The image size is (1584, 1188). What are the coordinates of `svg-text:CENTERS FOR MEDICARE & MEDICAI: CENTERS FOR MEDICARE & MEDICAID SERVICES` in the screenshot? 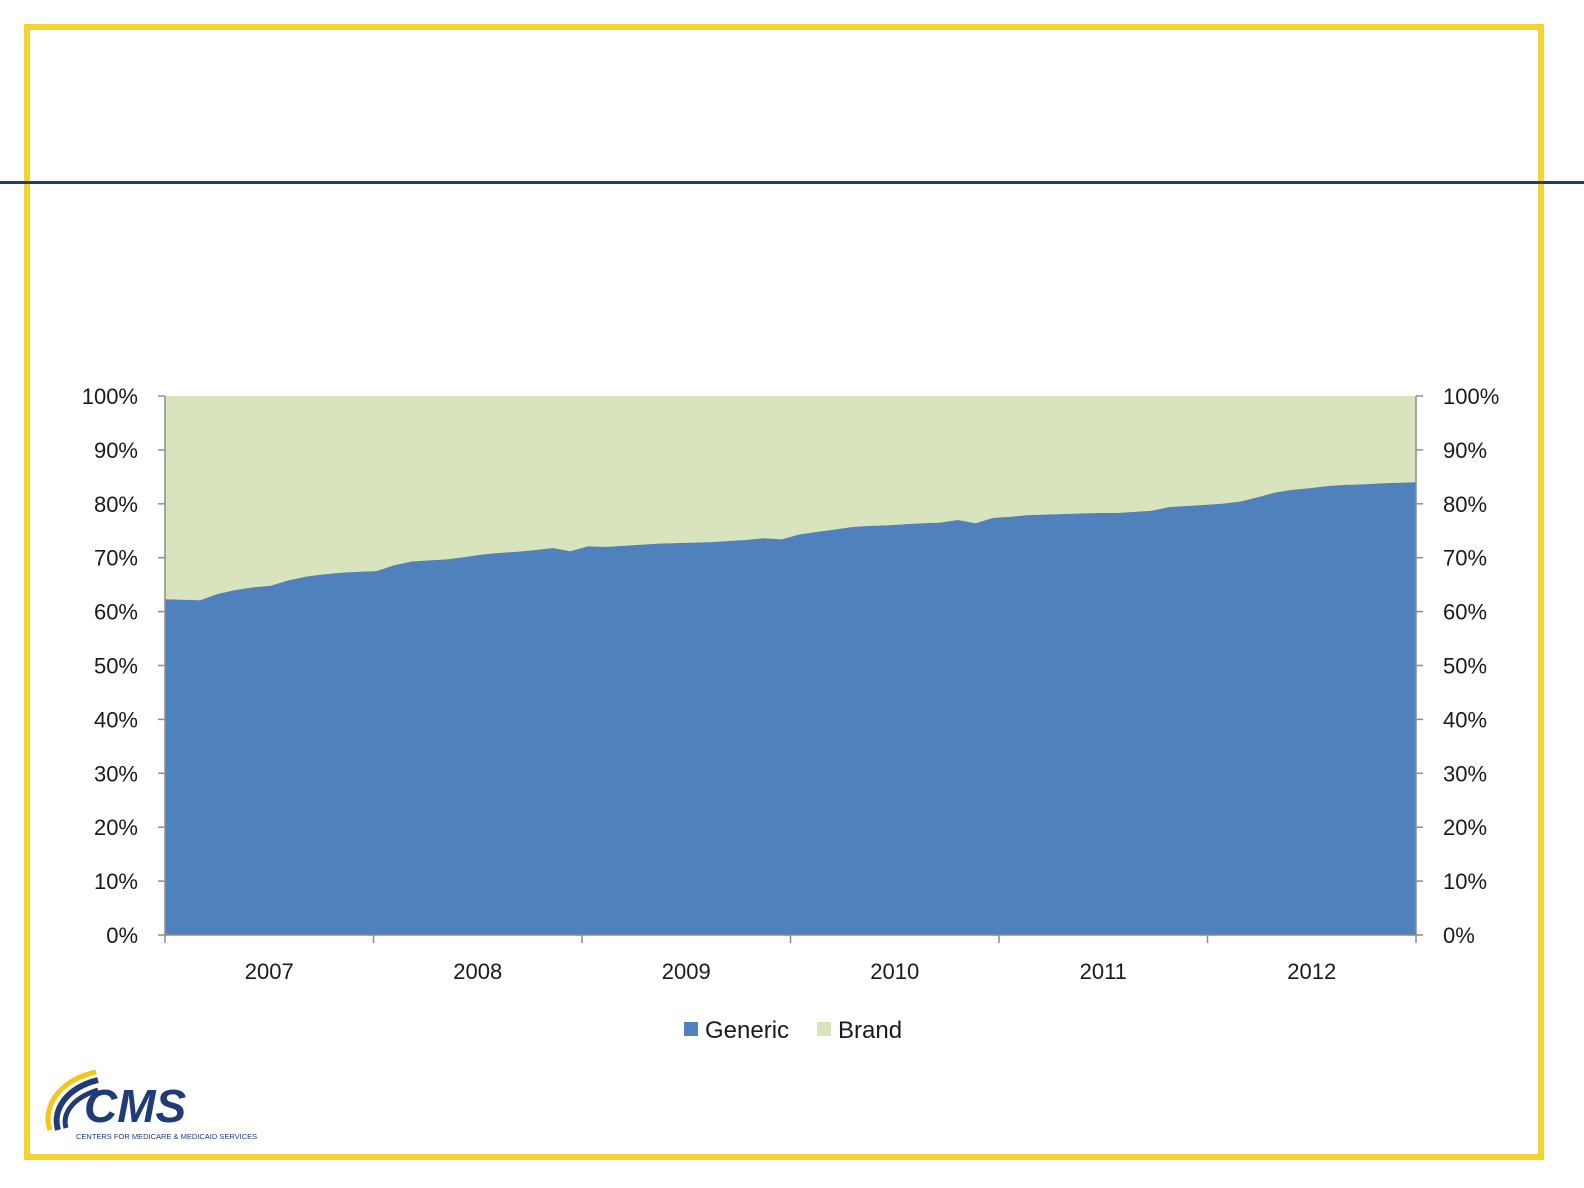 It's located at (166, 1136).